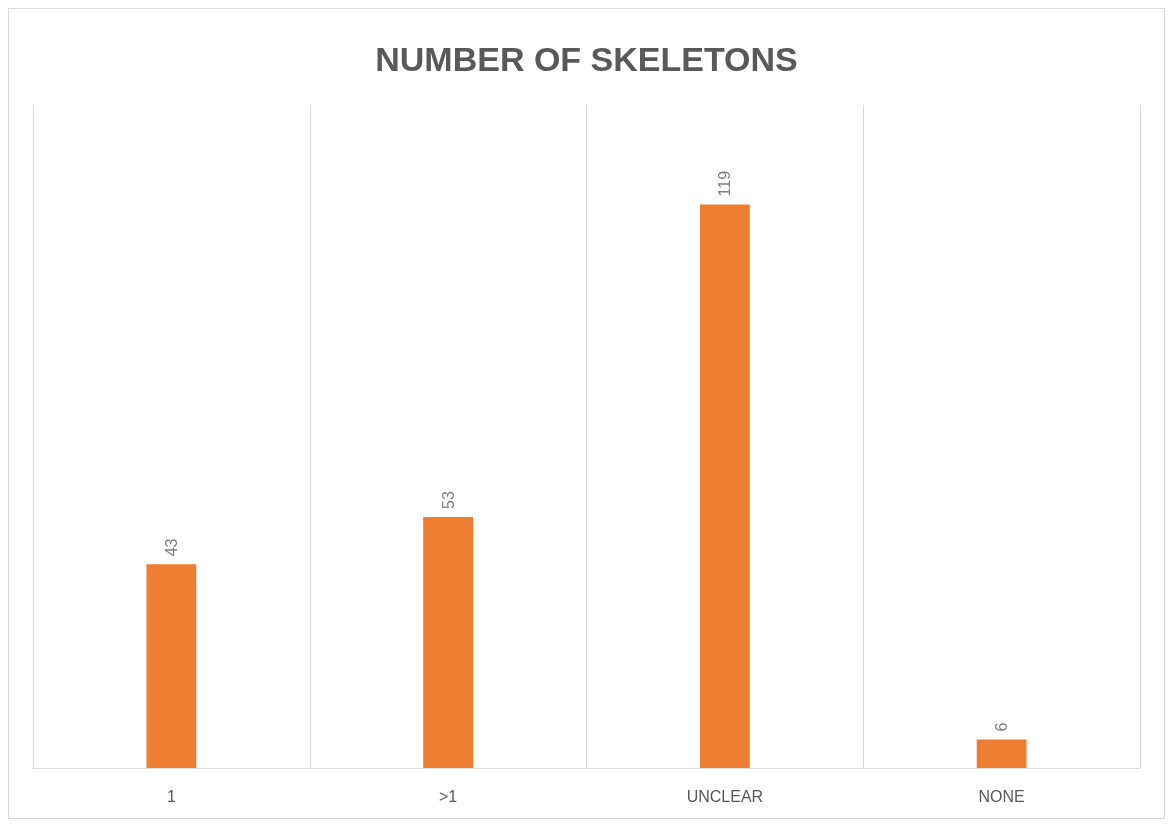 This screenshot has width=1175, height=829. Describe the element at coordinates (725, 183) in the screenshot. I see `data-label: 119` at that location.